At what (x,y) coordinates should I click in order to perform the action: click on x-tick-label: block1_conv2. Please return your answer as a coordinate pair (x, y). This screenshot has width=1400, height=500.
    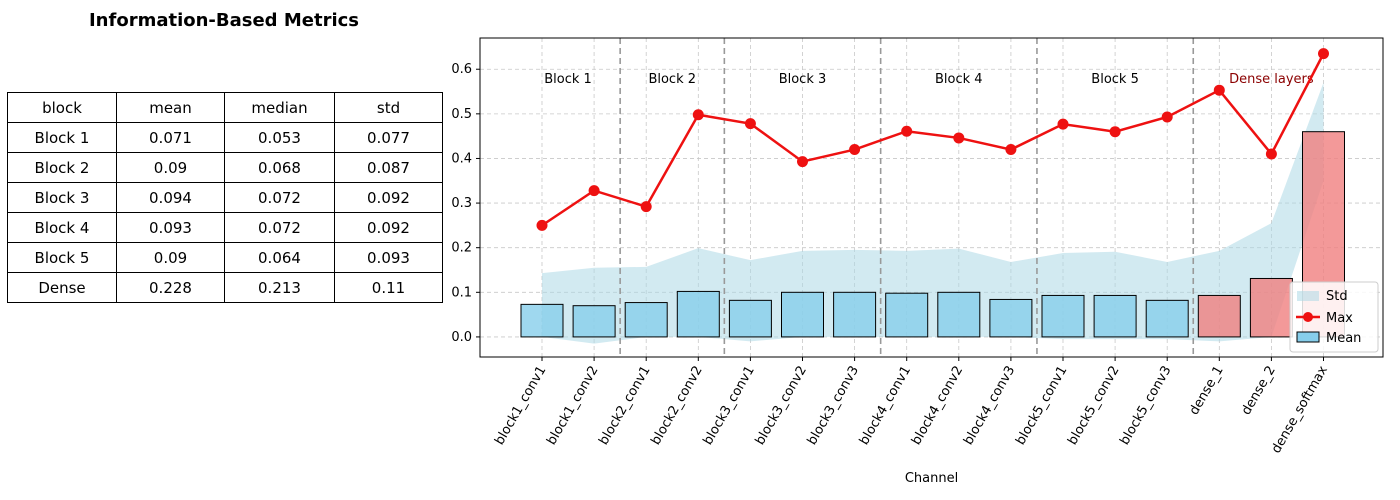
    Looking at the image, I should click on (572, 406).